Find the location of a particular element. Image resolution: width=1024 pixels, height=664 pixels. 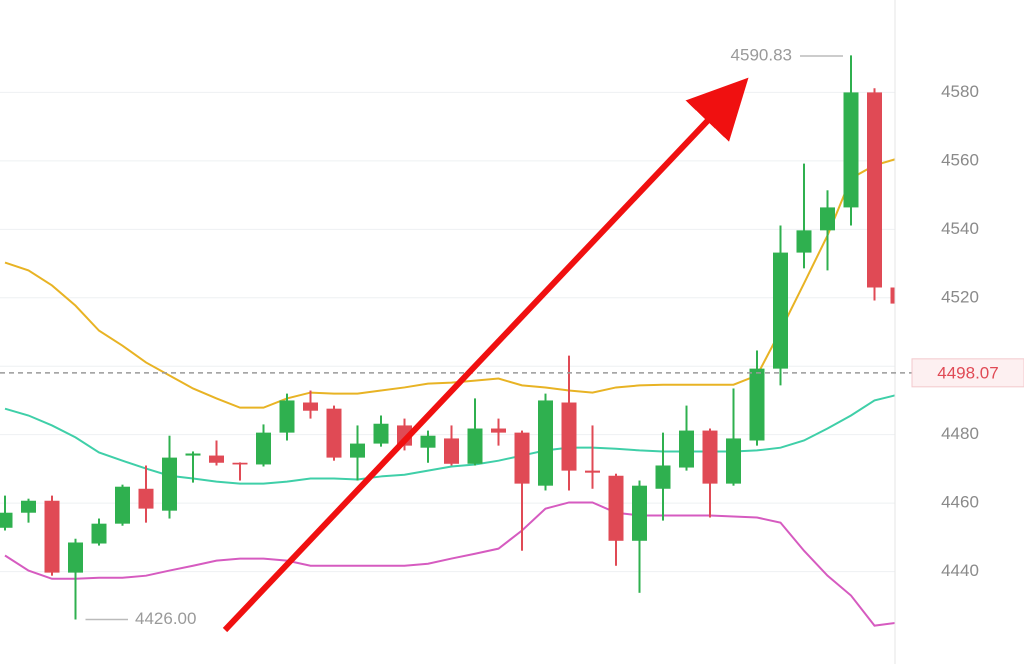

y-tick-label: 4540 is located at coordinates (960, 228).